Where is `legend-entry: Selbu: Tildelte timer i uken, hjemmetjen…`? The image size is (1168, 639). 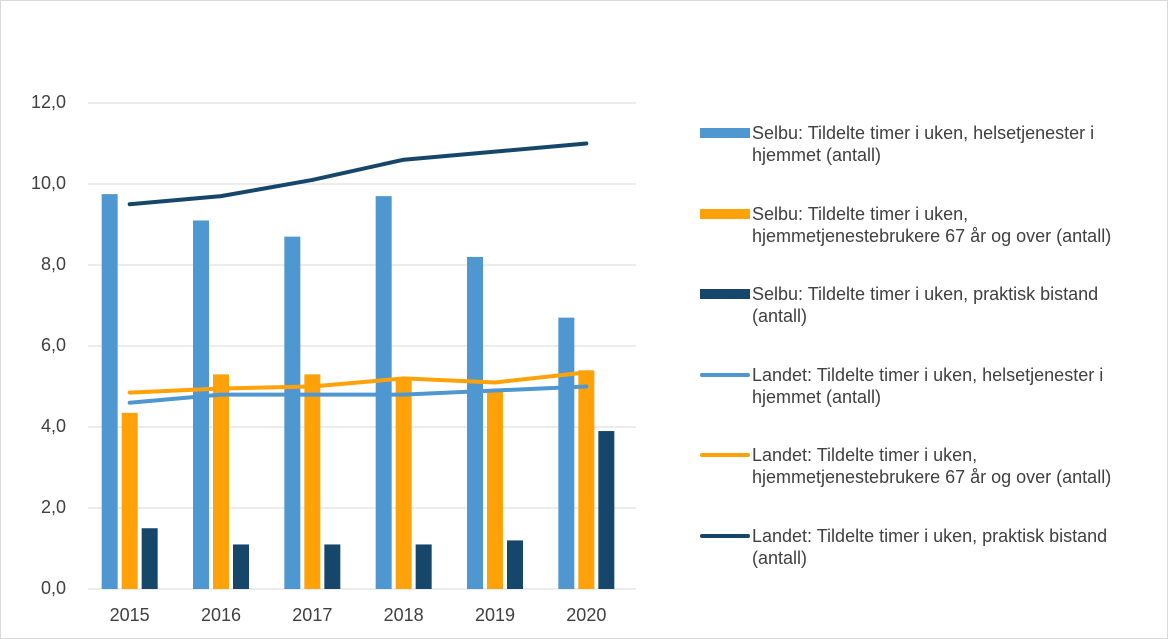
legend-entry: Selbu: Tildelte timer i uken, hjemmetjen… is located at coordinates (930, 225).